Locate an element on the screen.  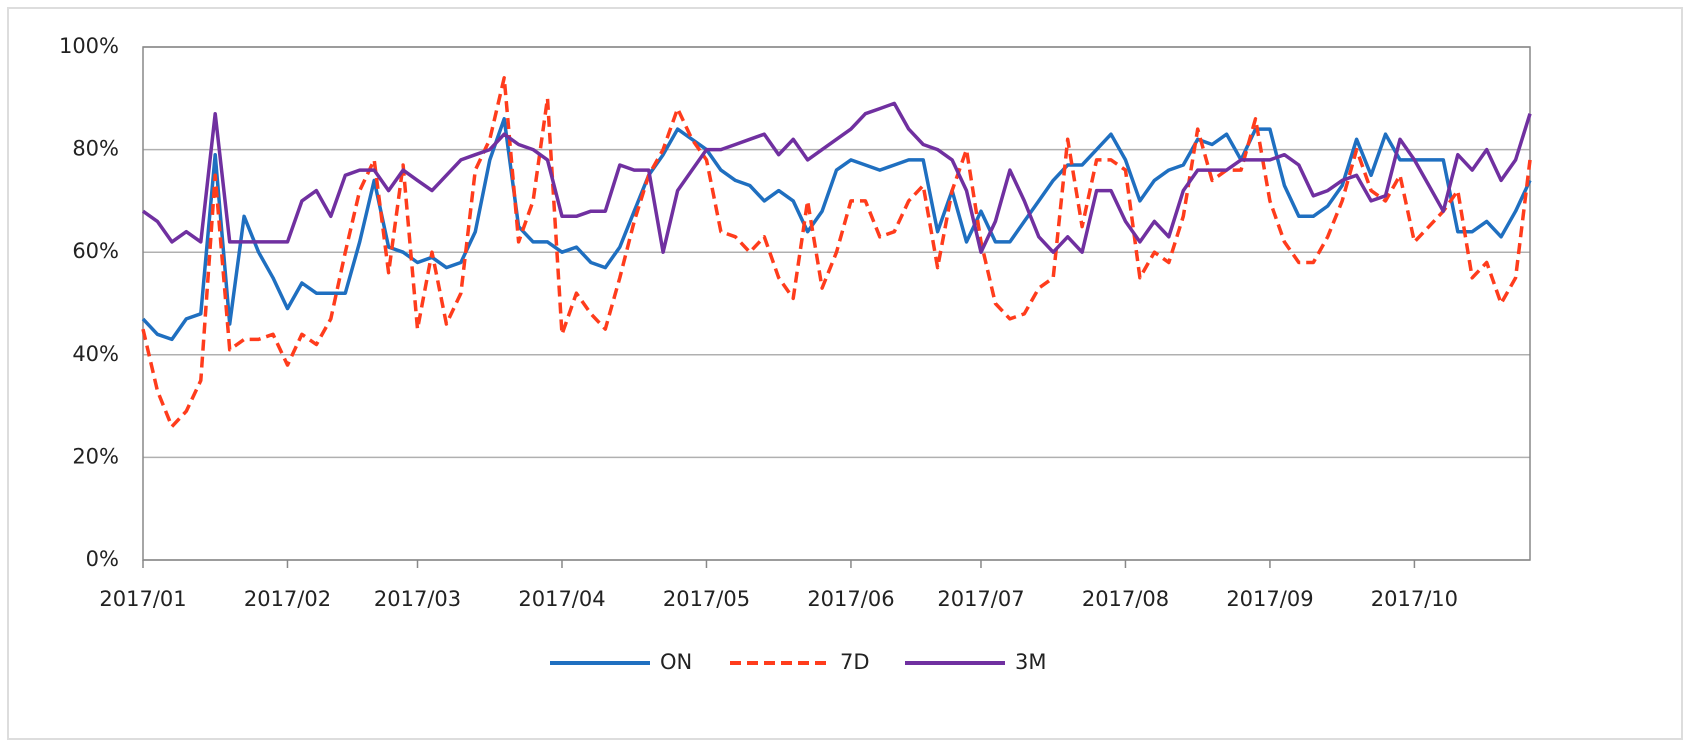
x-tick-label: 2017/01 is located at coordinates (142, 599).